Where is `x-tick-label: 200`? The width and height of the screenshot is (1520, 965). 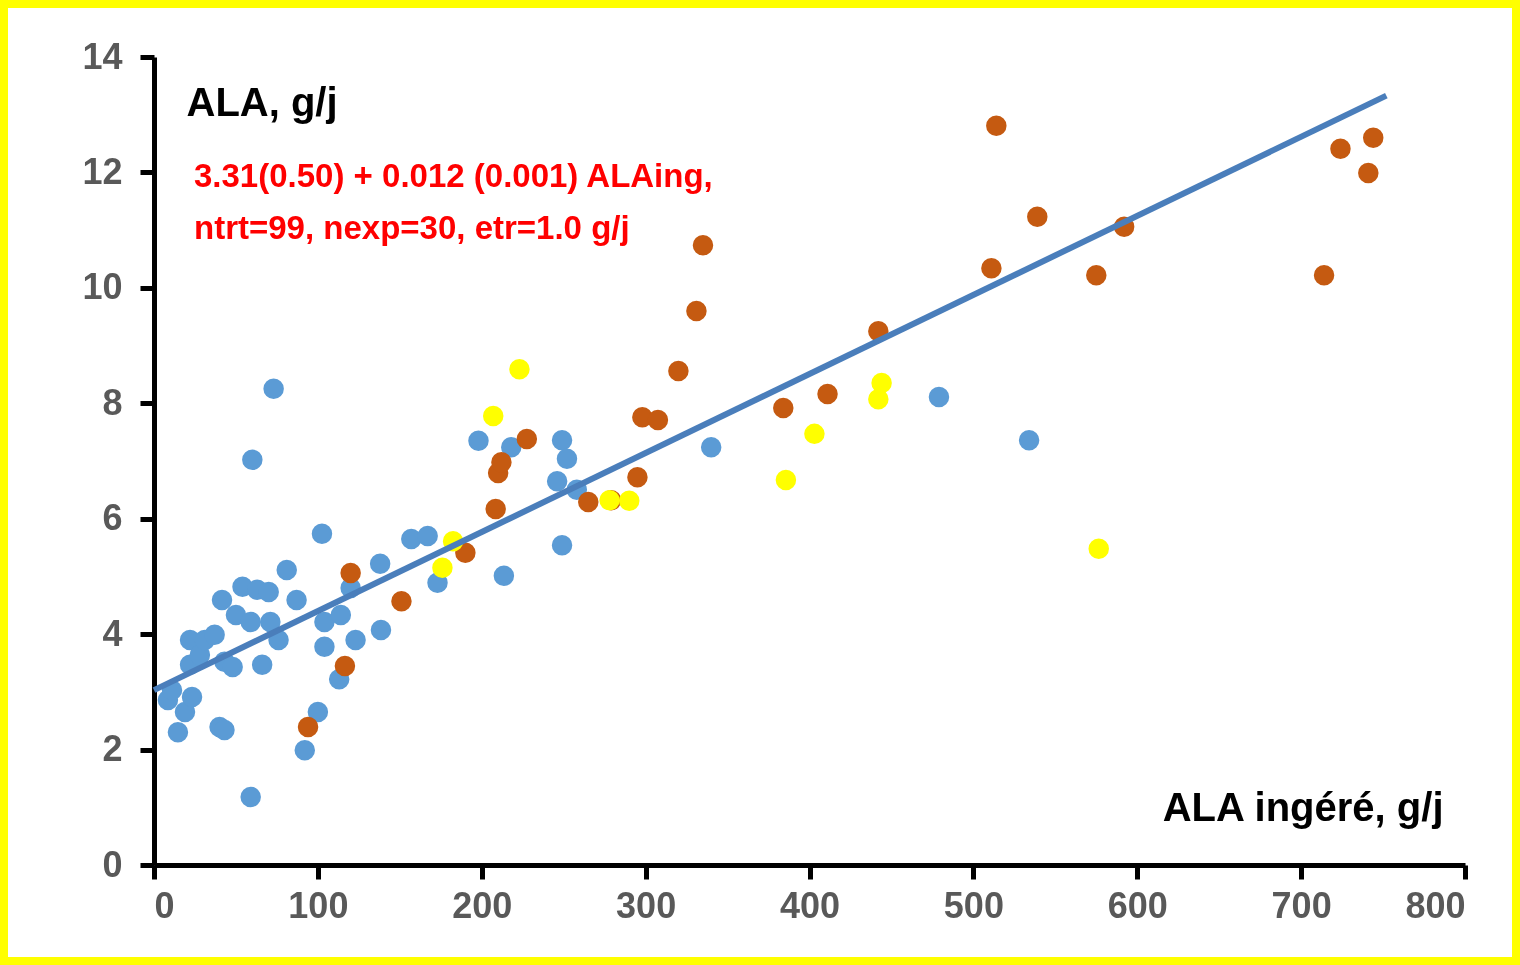
x-tick-label: 200 is located at coordinates (482, 905).